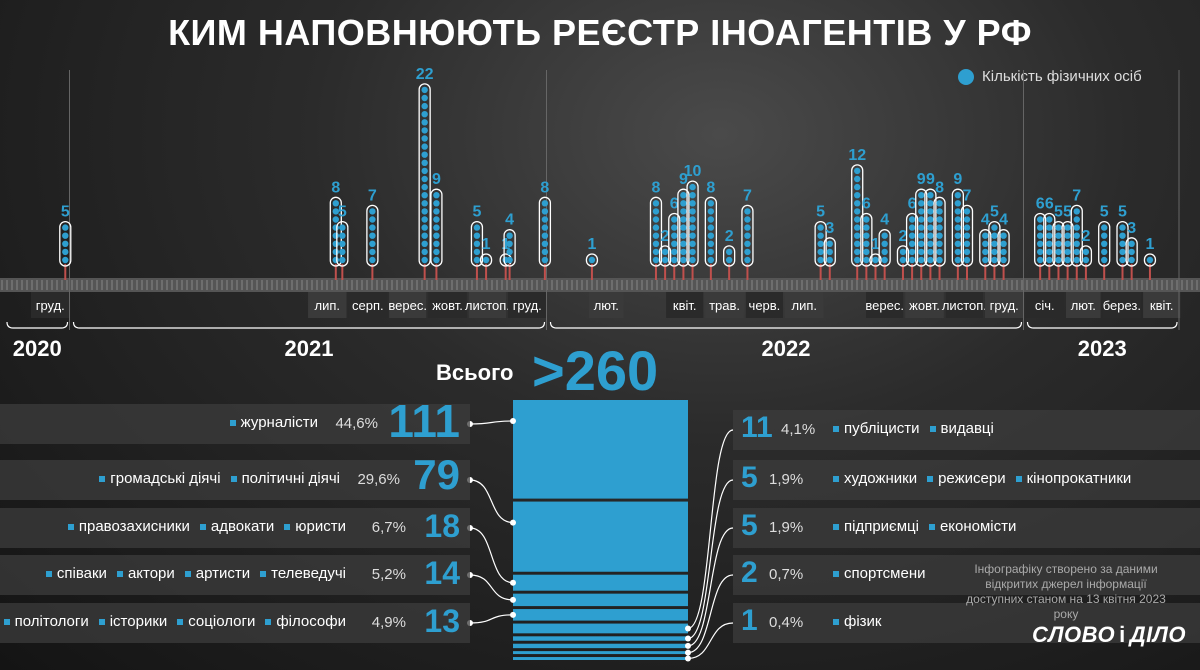 The width and height of the screenshot is (1200, 670). What do you see at coordinates (235, 575) in the screenshot?
I see `breakdown-row: 14 5,2% співаки актори артисти телеведучі` at bounding box center [235, 575].